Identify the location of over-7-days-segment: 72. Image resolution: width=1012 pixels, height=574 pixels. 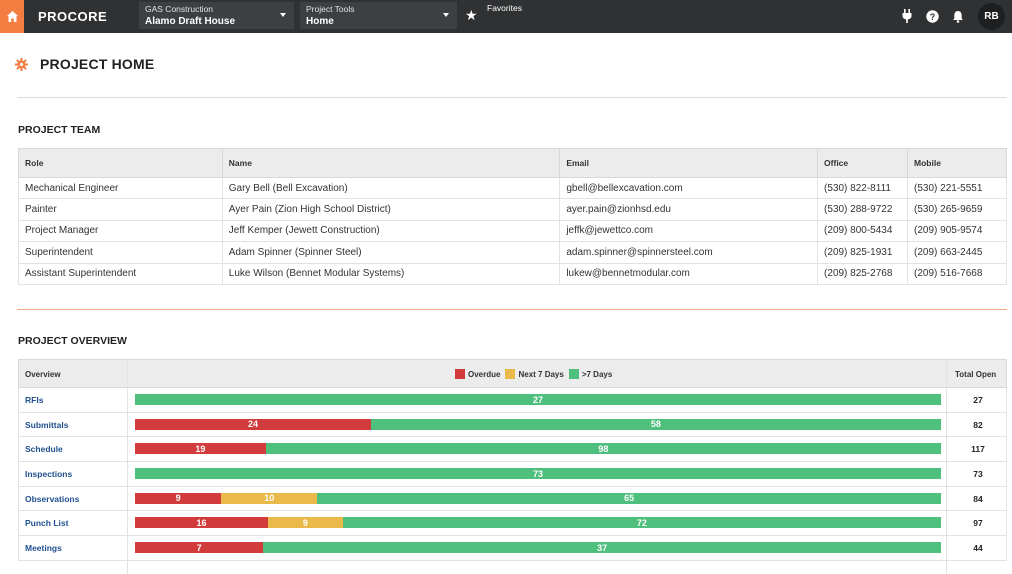
(641, 523).